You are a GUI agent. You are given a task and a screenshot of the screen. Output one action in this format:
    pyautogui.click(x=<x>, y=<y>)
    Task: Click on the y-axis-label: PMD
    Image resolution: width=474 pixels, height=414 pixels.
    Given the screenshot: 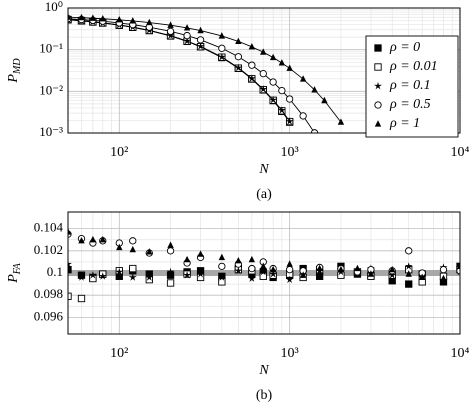 What is the action you would take?
    pyautogui.click(x=14, y=71)
    